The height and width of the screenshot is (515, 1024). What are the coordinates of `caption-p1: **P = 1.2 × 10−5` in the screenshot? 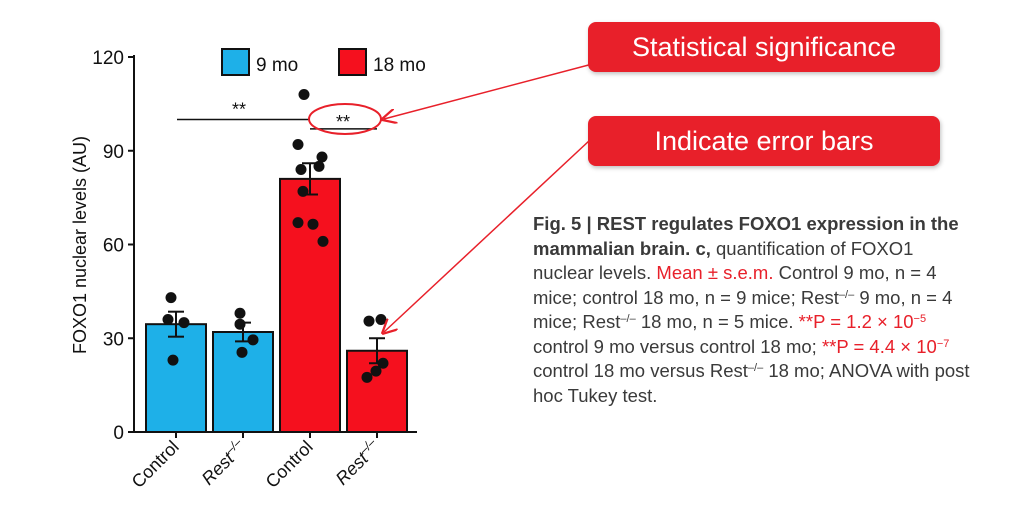 It's located at (862, 321).